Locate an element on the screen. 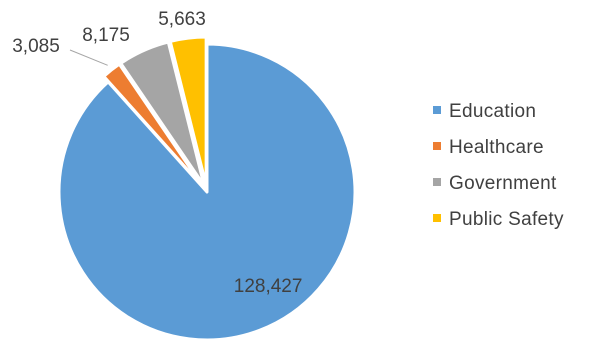 This screenshot has height=349, width=606. data-label-public-safety: 5,663 is located at coordinates (182, 19).